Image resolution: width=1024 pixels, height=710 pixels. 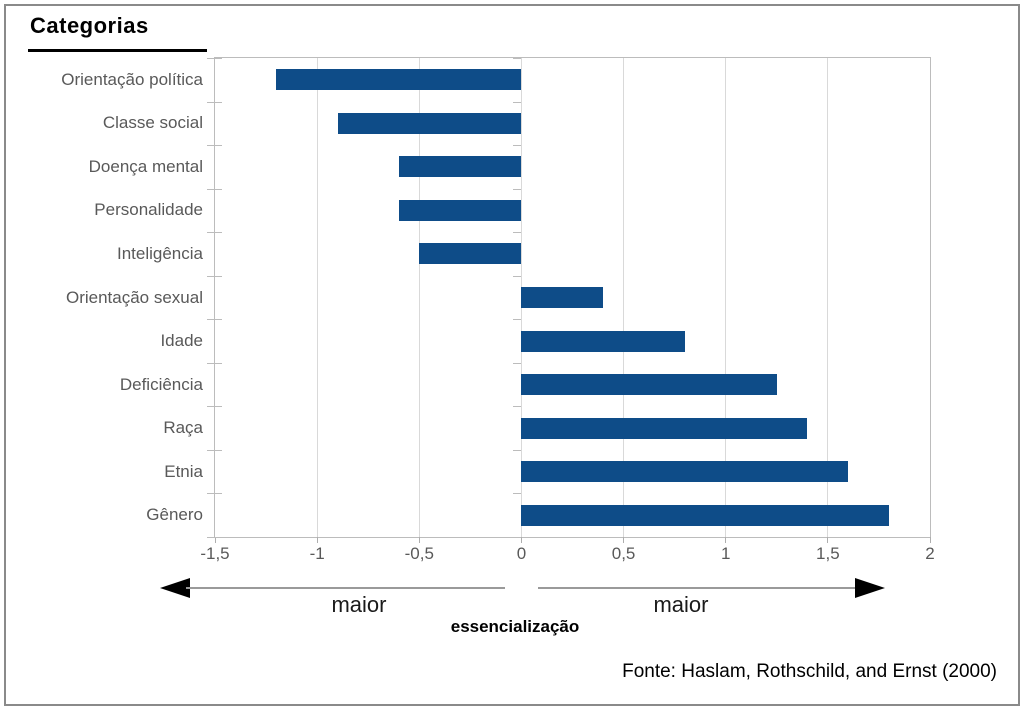 I want to click on category-label: Personalidade, so click(x=148, y=210).